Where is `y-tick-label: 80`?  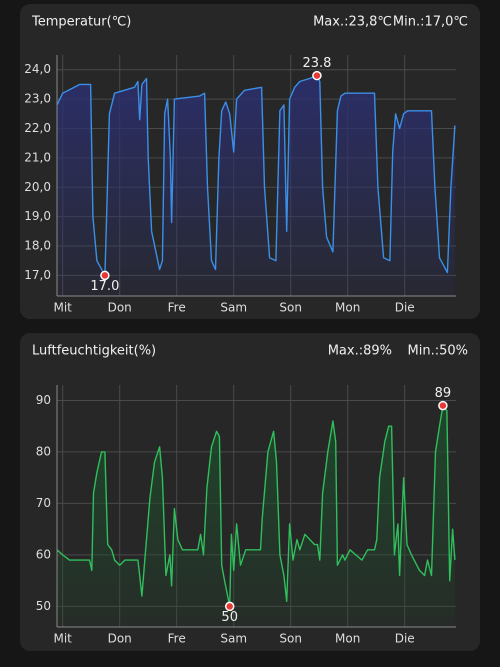
y-tick-label: 80 is located at coordinates (43, 451).